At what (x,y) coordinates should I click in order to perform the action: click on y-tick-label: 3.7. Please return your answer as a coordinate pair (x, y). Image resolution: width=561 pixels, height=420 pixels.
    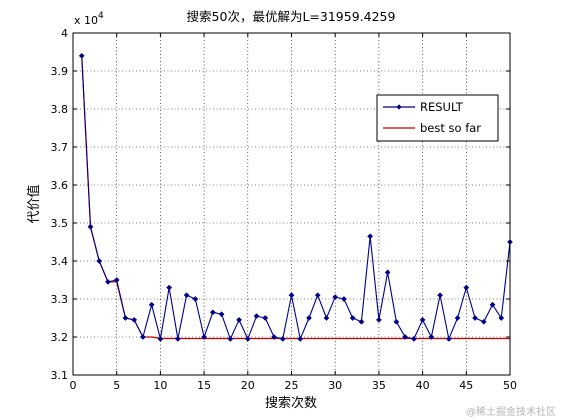
    Looking at the image, I should click on (60, 147).